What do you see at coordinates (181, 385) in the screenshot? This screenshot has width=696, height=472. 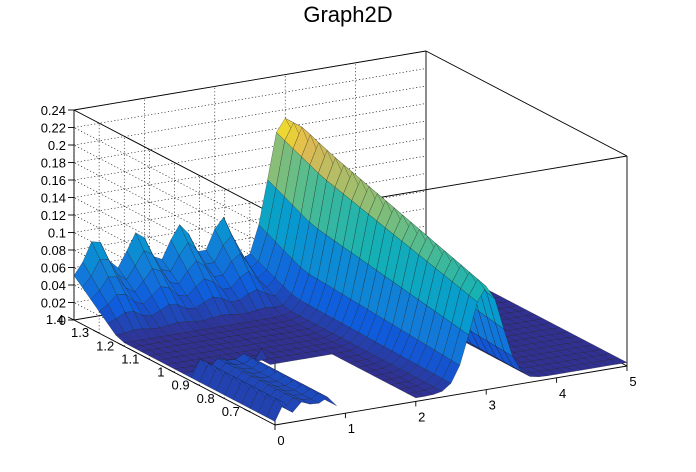 I see `y-tick-label: 0.9` at bounding box center [181, 385].